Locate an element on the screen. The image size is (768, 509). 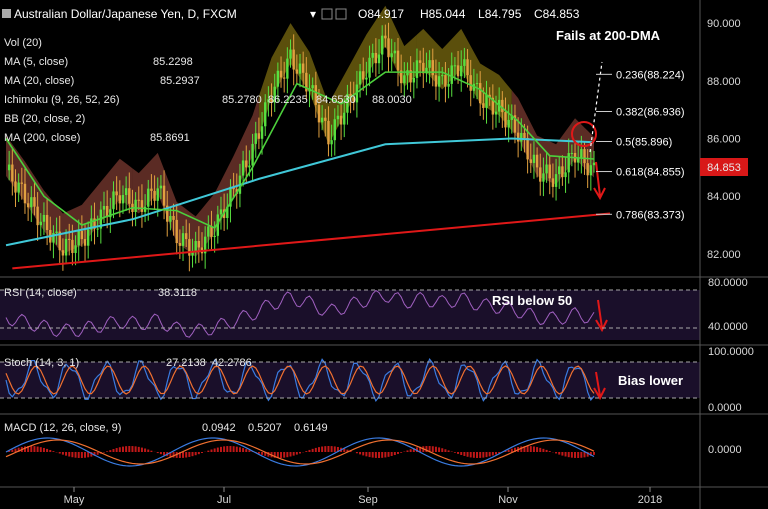
highlight-circle is located at coordinates (584, 134).